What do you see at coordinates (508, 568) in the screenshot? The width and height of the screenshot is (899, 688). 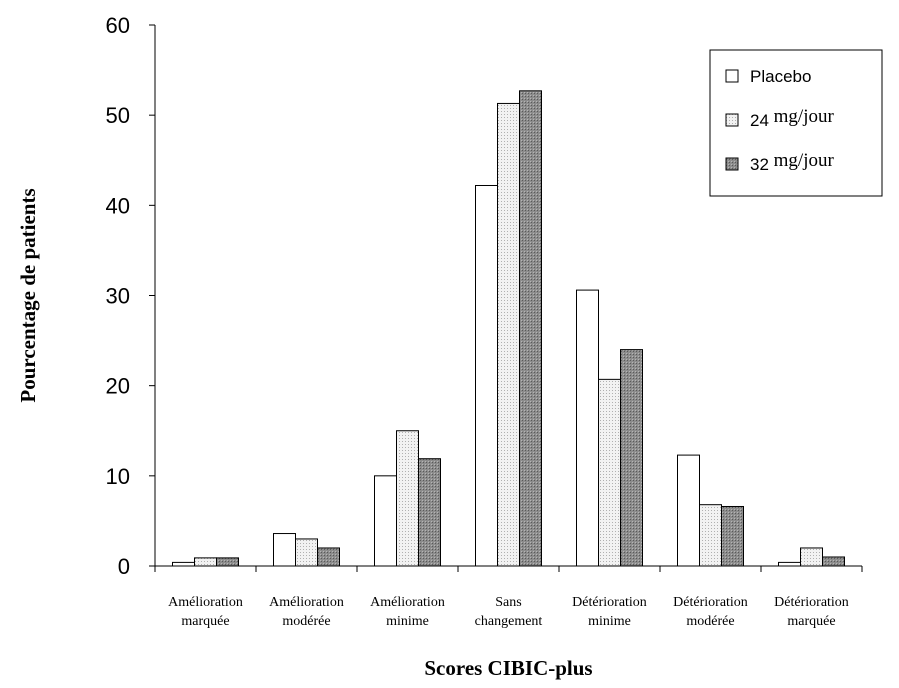 I see `x-axis` at bounding box center [508, 568].